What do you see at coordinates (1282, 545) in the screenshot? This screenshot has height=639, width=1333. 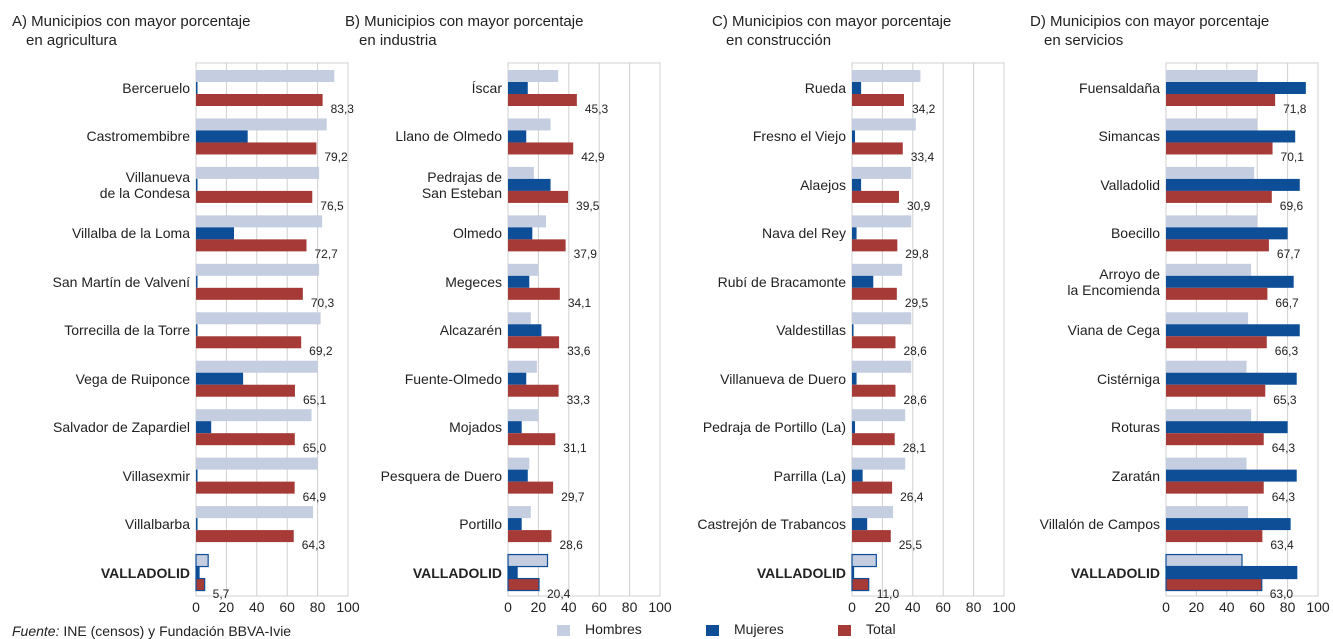 I see `value-label: 63,4` at bounding box center [1282, 545].